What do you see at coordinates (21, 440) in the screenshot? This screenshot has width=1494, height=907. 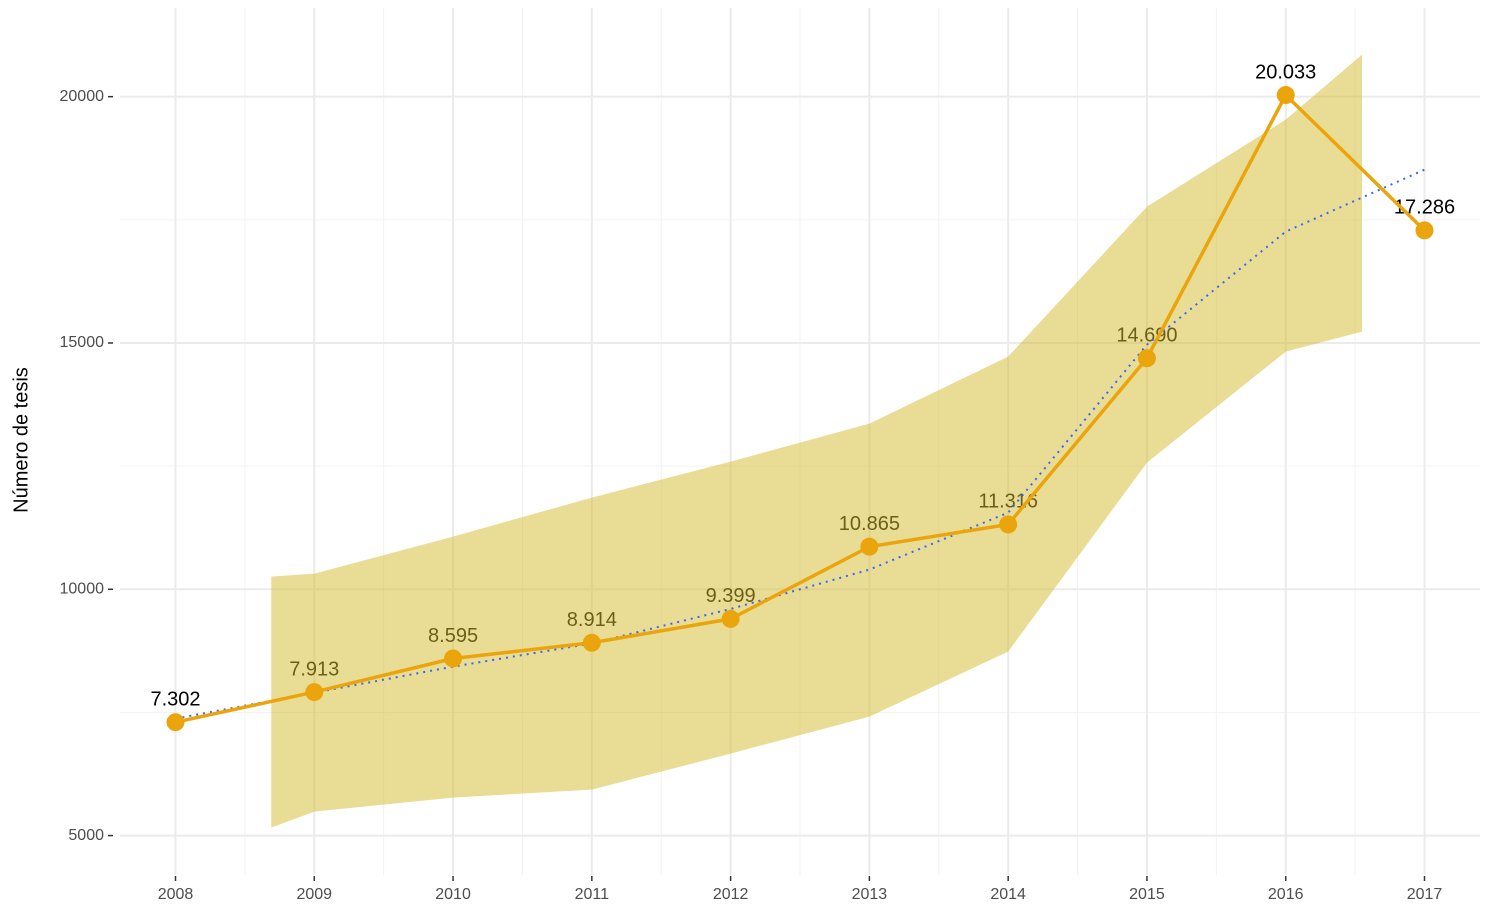 I see `y-axis-label: Número de tesis` at bounding box center [21, 440].